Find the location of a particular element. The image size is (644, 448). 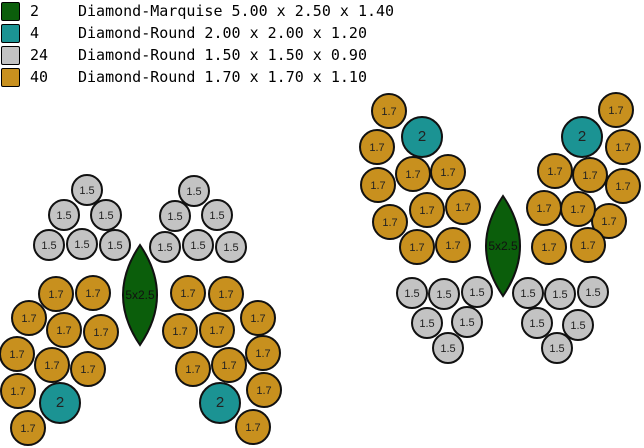

description: Diamond-Marquise 5.00 x 2.50 x 1.40 is located at coordinates (236, 11).